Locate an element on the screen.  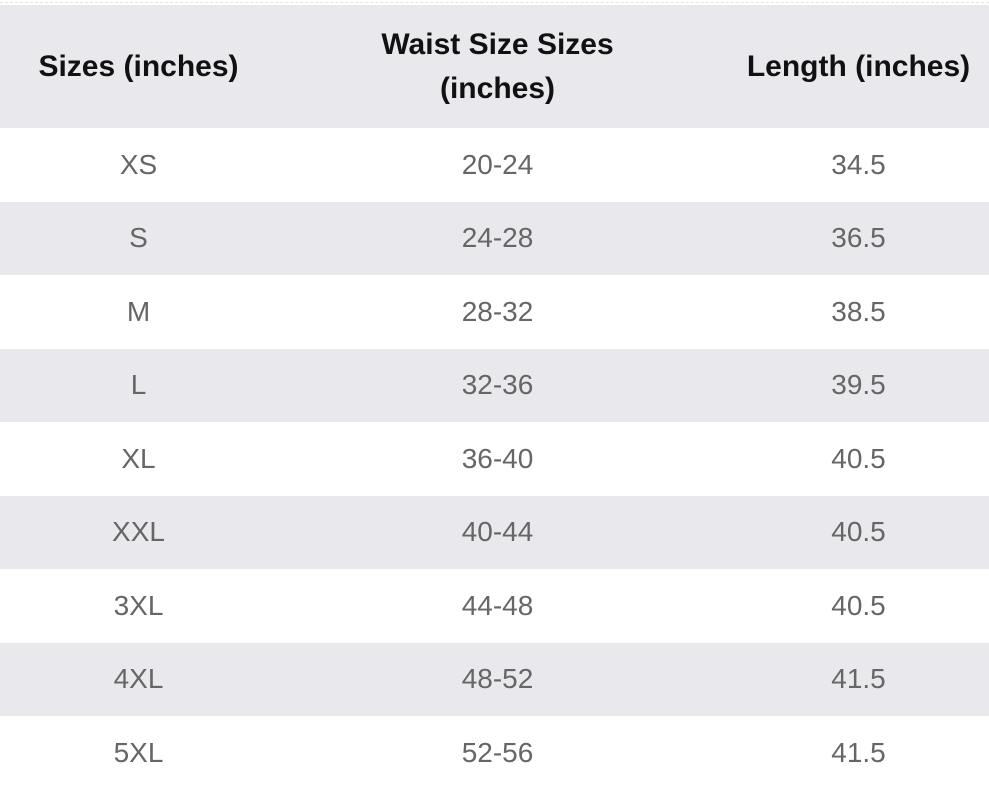
header-cell: Length (inches) is located at coordinates (853, 66).